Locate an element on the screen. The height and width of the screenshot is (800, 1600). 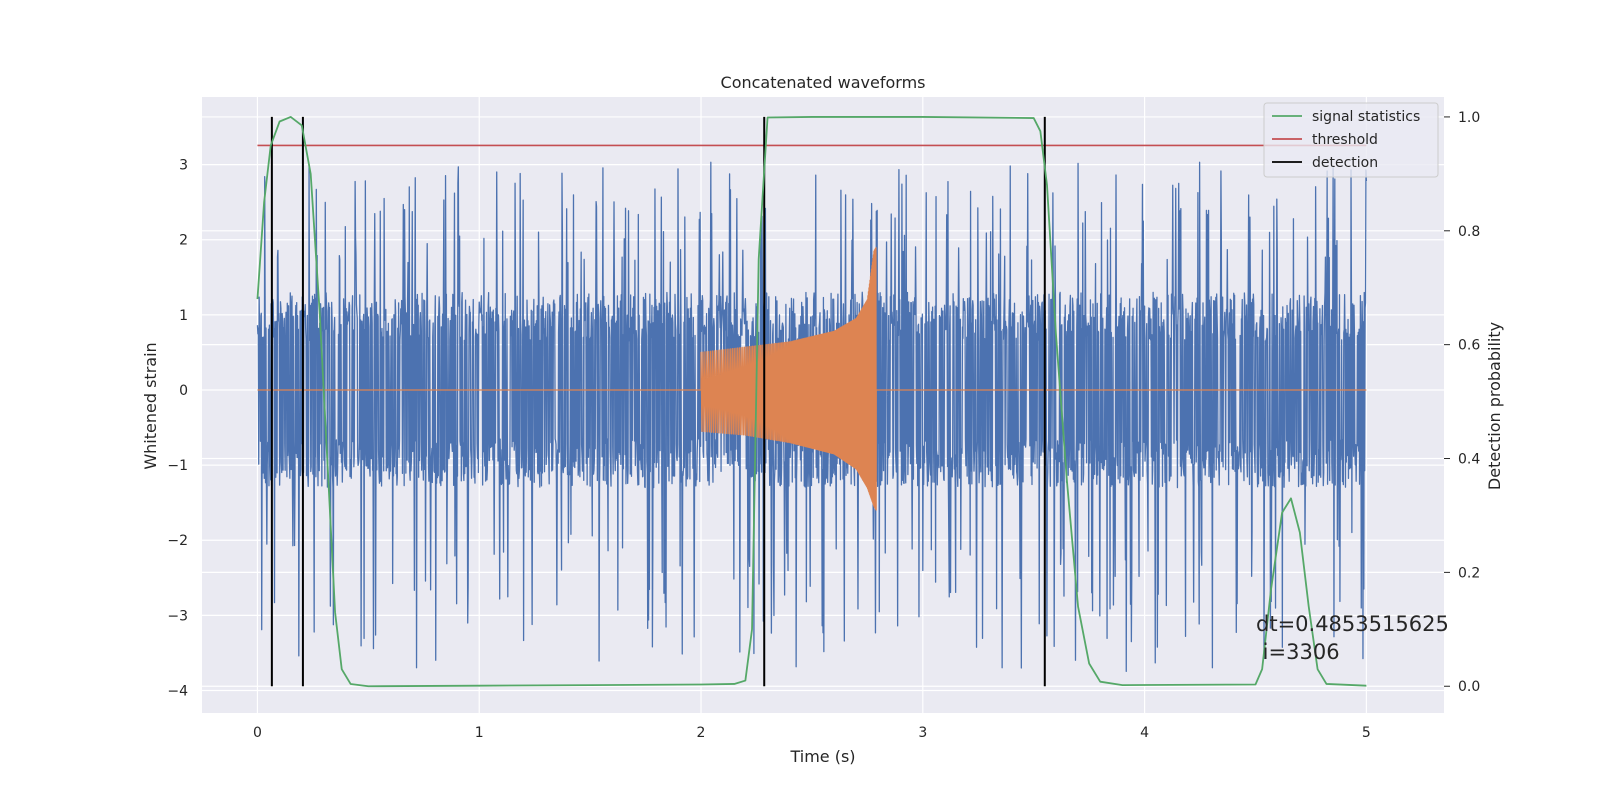
x-tick-label: 3 is located at coordinates (922, 733).